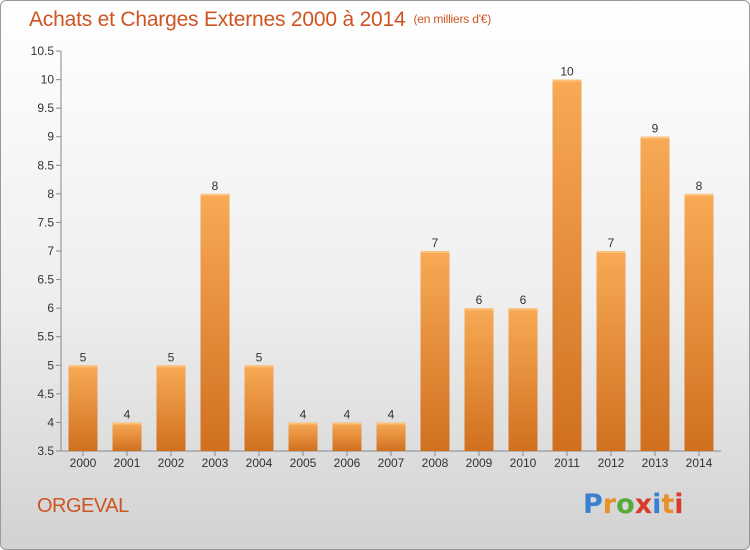 This screenshot has height=550, width=750. Describe the element at coordinates (259, 463) in the screenshot. I see `x-tick-label: 2004` at that location.